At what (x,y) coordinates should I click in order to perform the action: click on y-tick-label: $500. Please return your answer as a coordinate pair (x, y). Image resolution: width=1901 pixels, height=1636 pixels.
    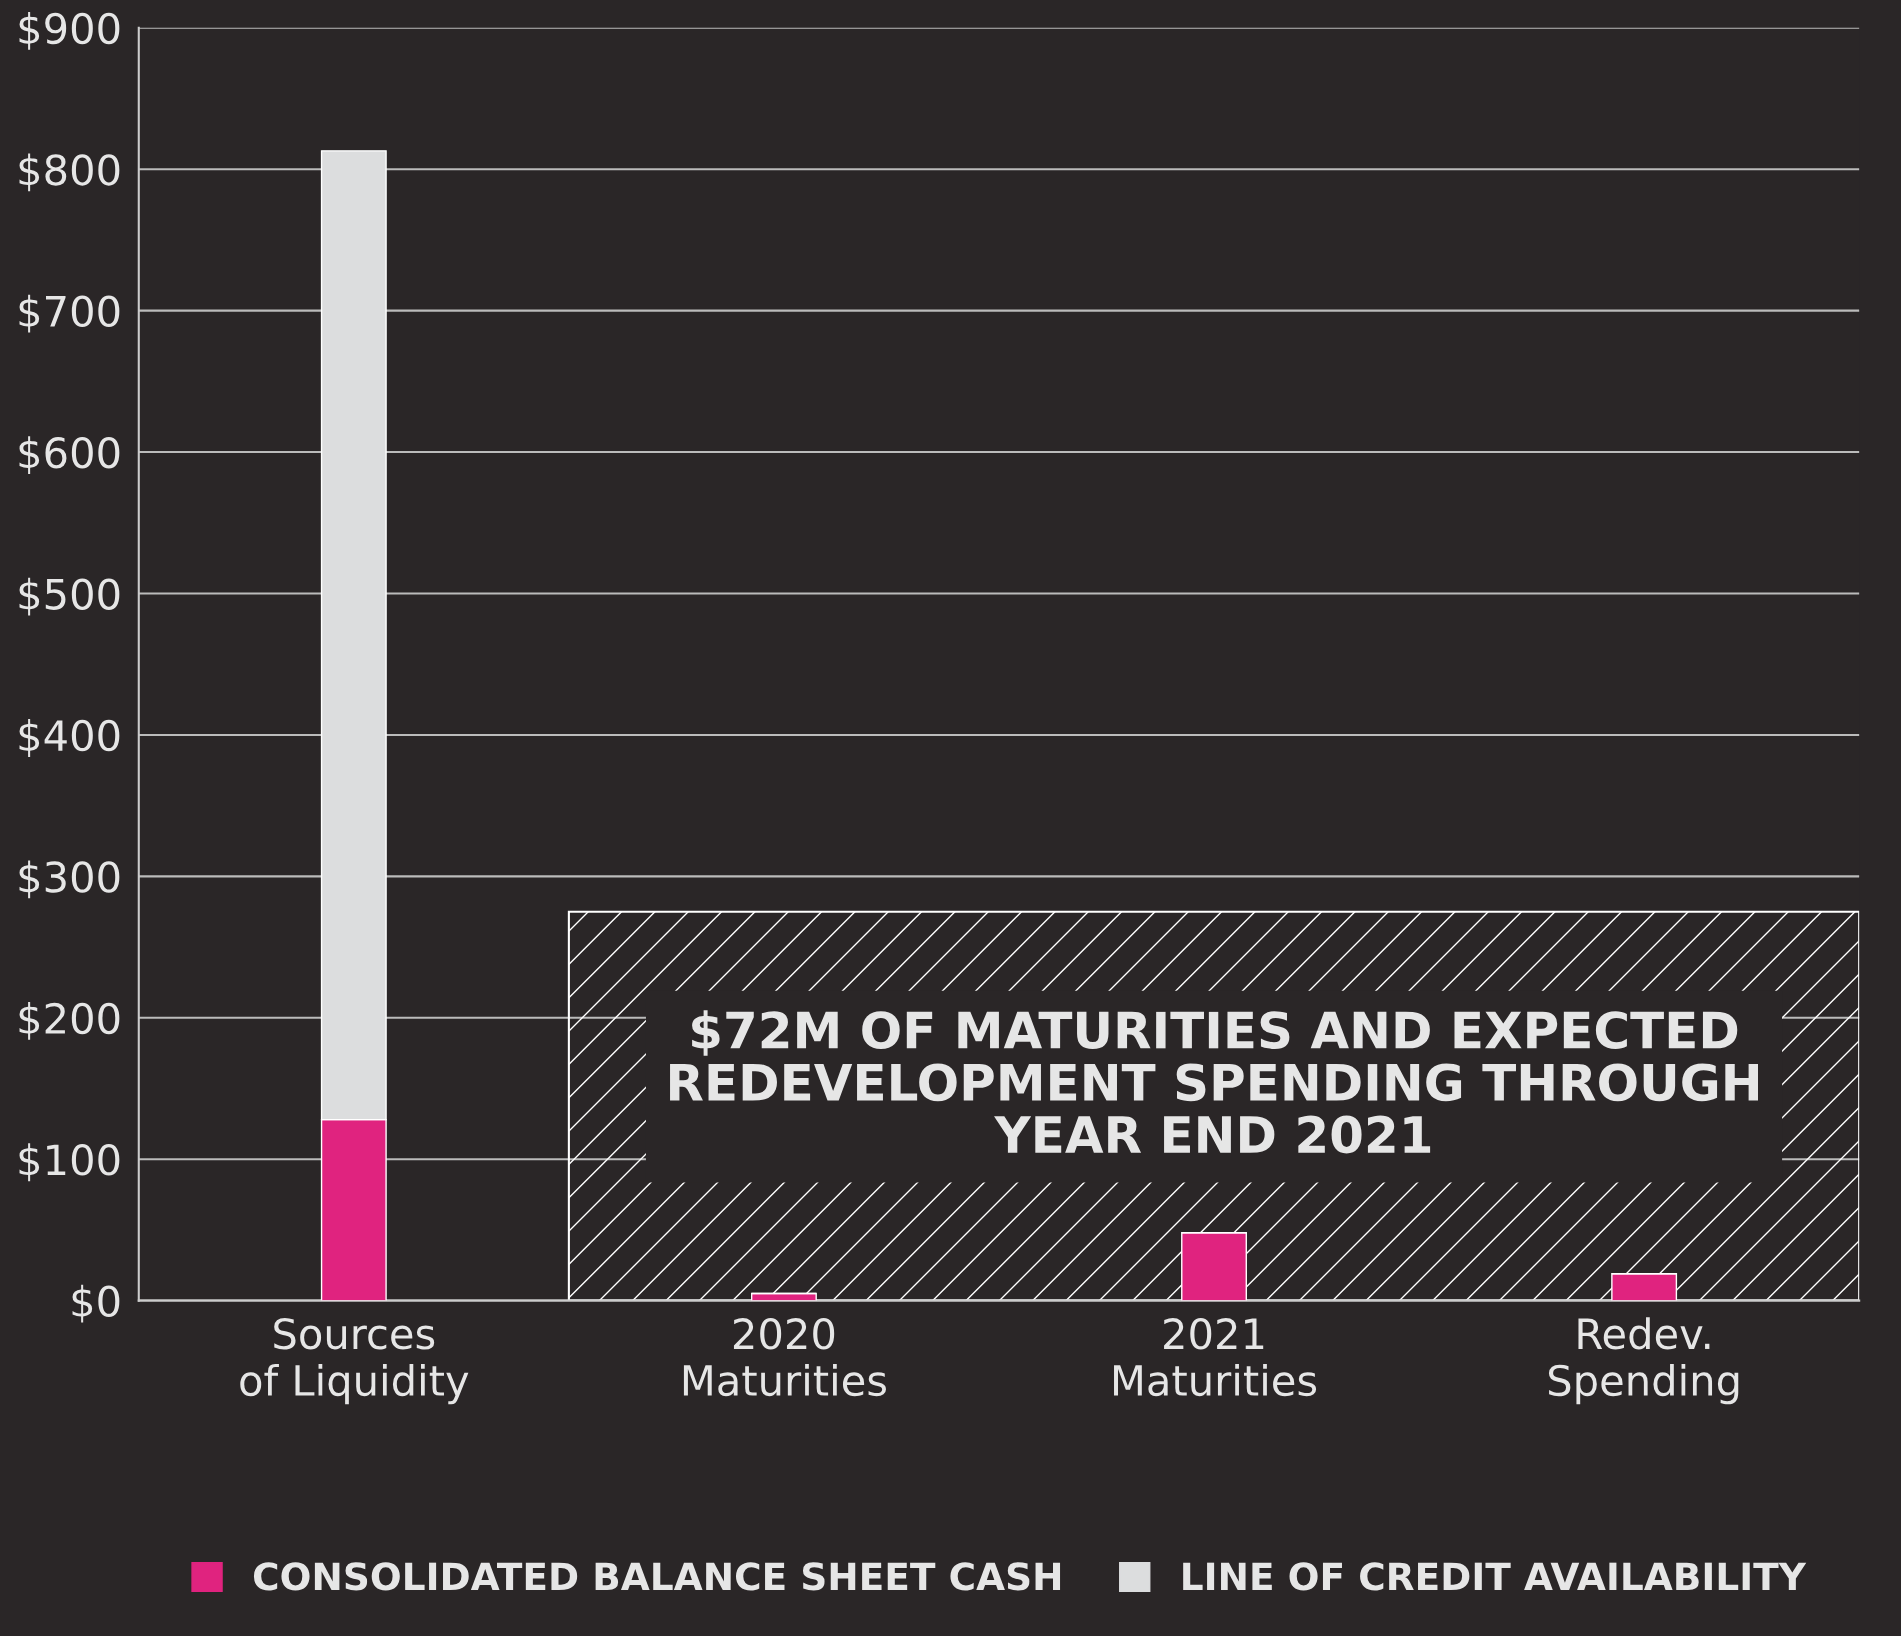
    Looking at the image, I should click on (69, 596).